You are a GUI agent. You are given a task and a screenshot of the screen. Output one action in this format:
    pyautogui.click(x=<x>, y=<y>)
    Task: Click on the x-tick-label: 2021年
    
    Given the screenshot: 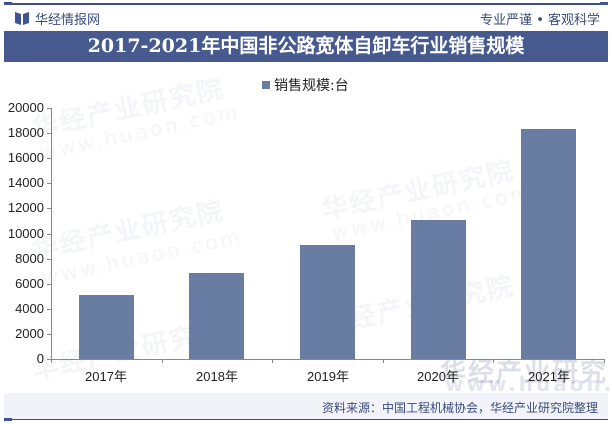 What is the action you would take?
    pyautogui.click(x=549, y=376)
    